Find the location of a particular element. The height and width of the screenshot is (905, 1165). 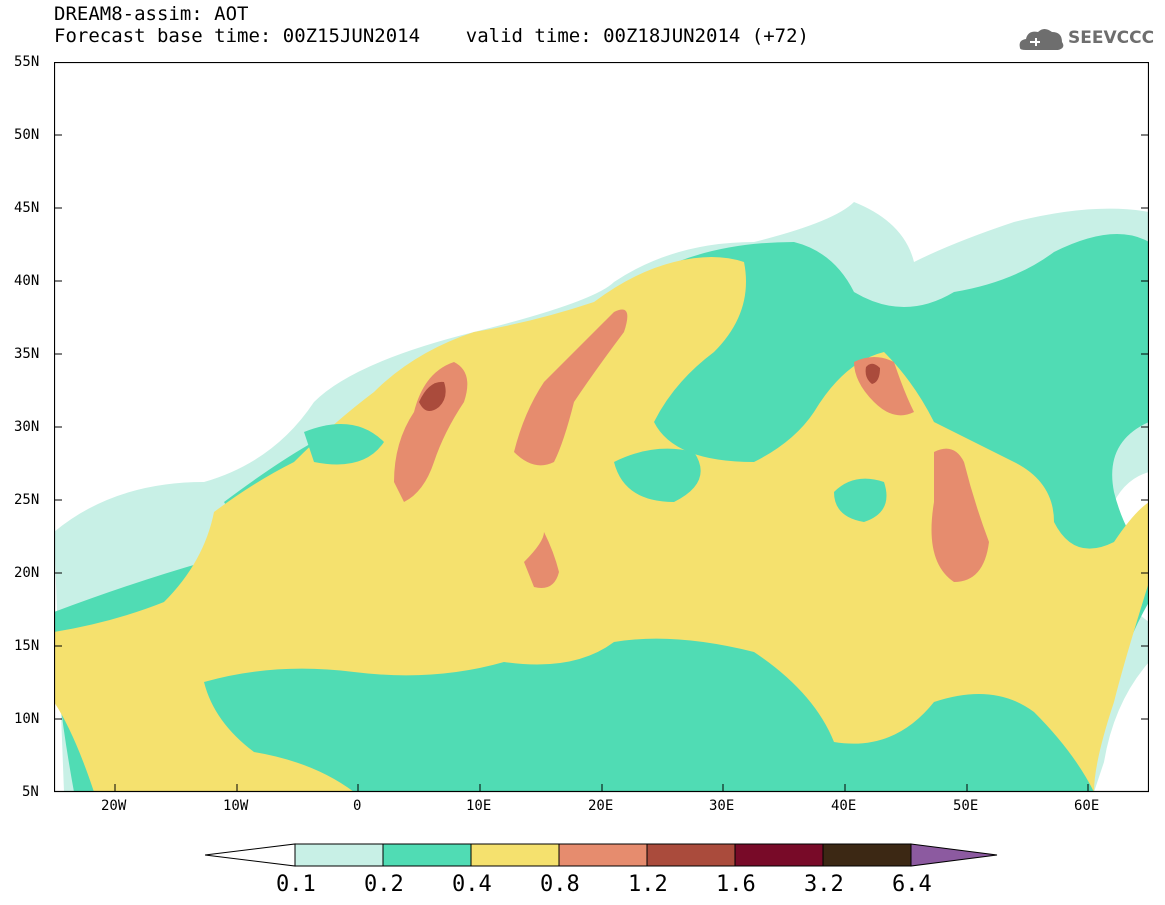

colorbar-label: 0.1 is located at coordinates (296, 884).